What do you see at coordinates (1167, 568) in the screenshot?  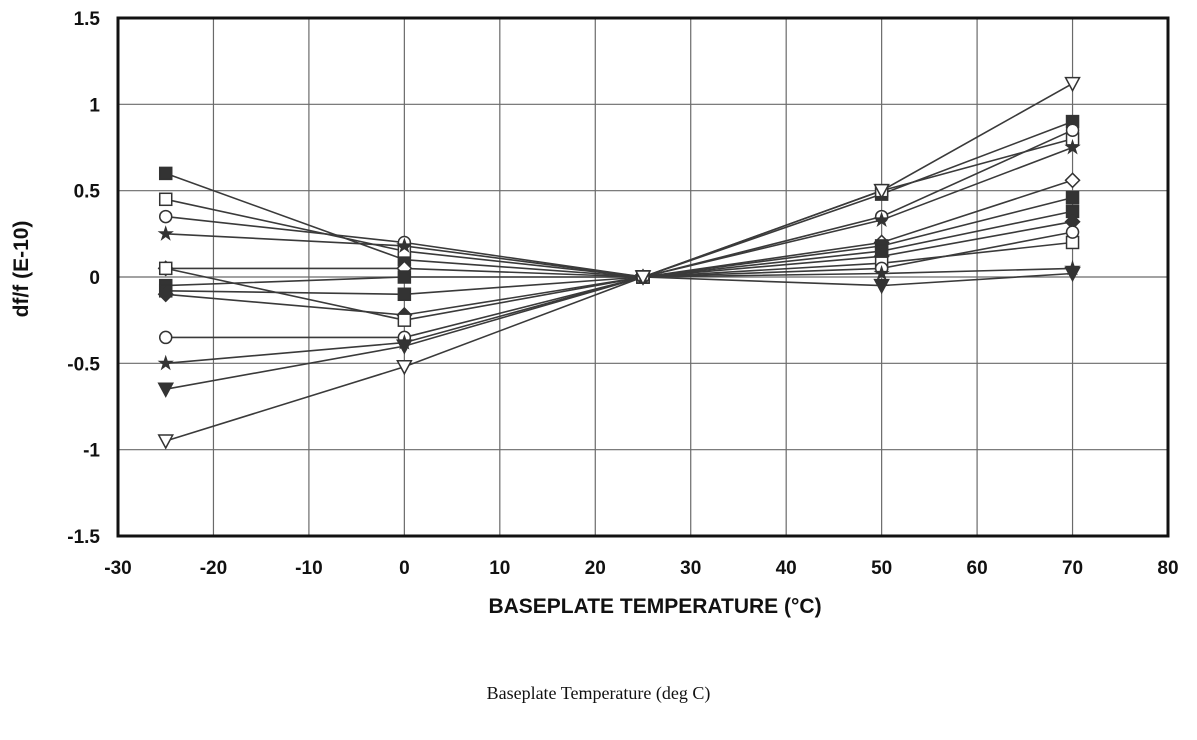 I see `x-tick-label: 80` at bounding box center [1167, 568].